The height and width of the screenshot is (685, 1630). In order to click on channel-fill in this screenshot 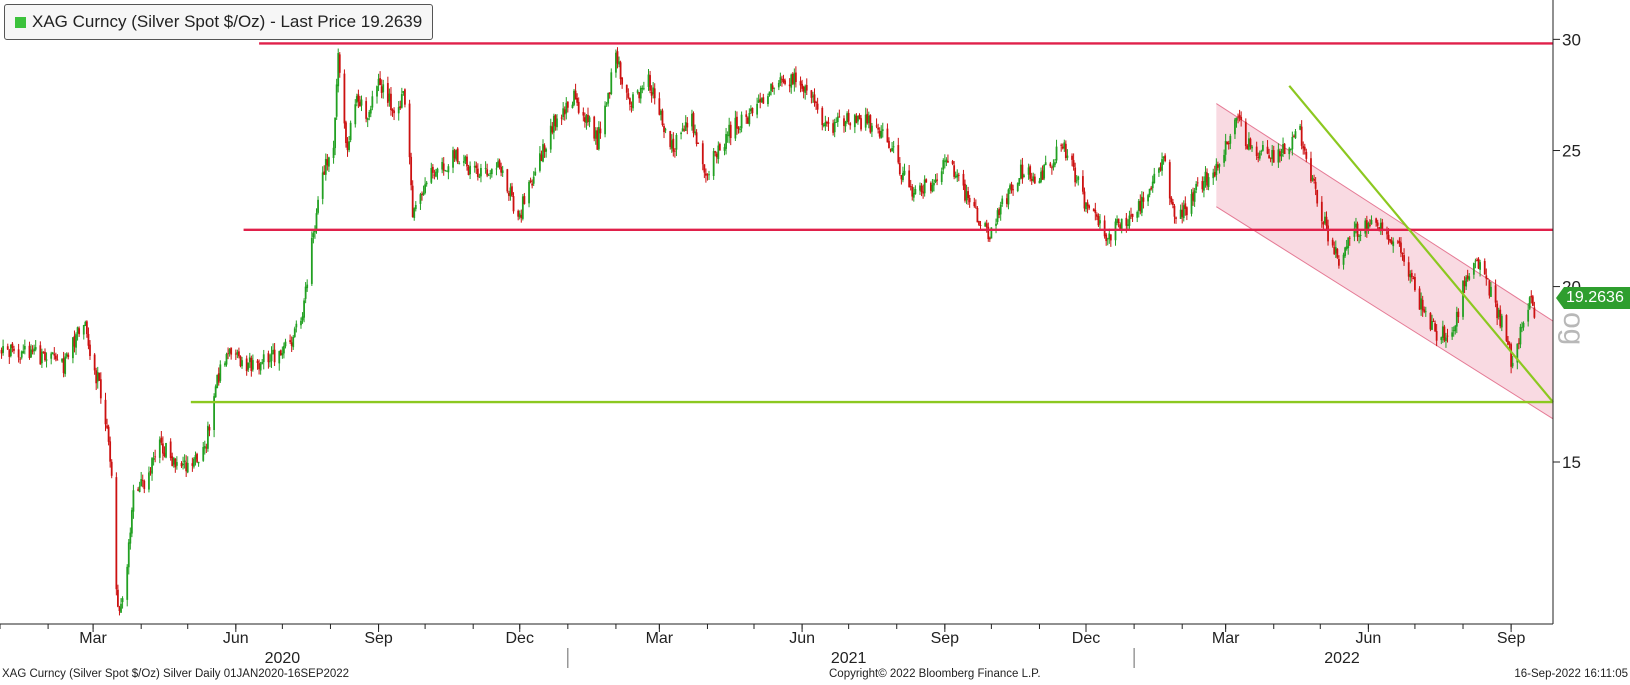, I will do `click(1384, 261)`.